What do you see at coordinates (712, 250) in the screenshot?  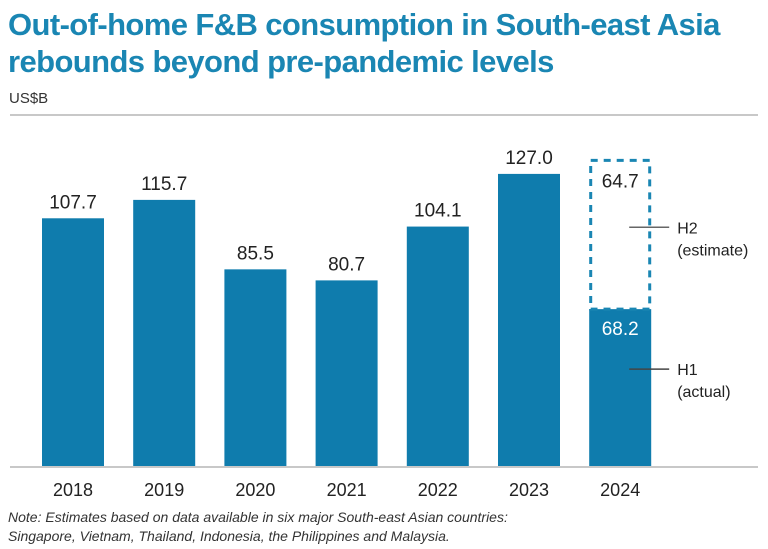 I see `annotation-h2-sublabel: (estimate)` at bounding box center [712, 250].